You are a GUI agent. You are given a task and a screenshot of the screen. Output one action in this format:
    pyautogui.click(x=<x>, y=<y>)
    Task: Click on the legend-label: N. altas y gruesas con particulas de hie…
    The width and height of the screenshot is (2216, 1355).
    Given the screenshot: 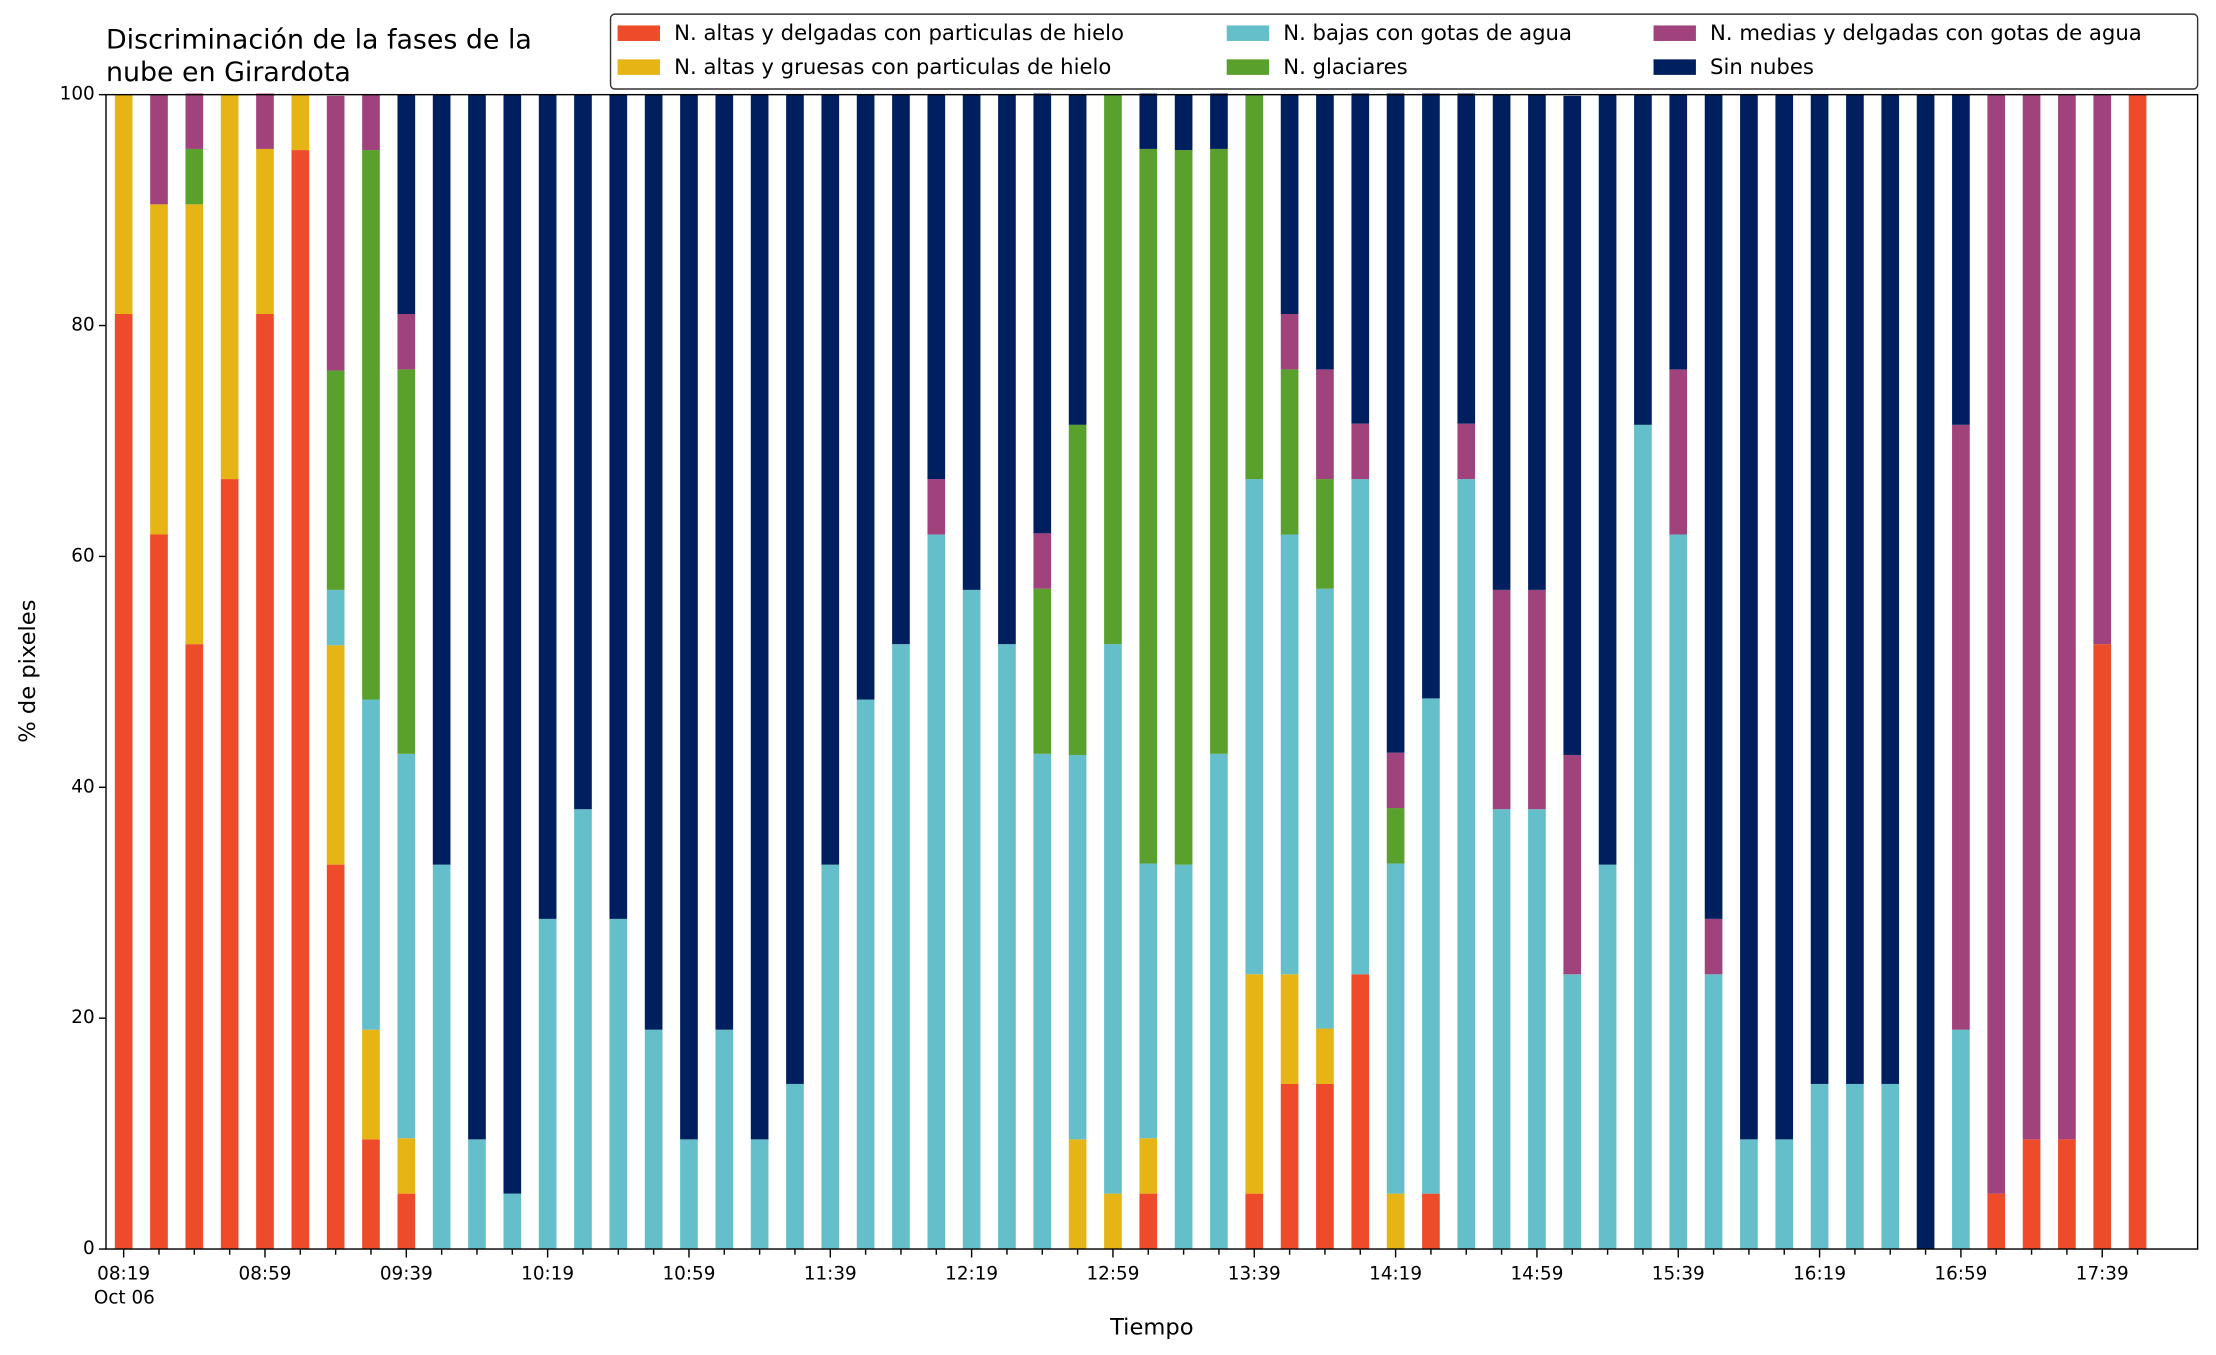 What is the action you would take?
    pyautogui.click(x=892, y=66)
    